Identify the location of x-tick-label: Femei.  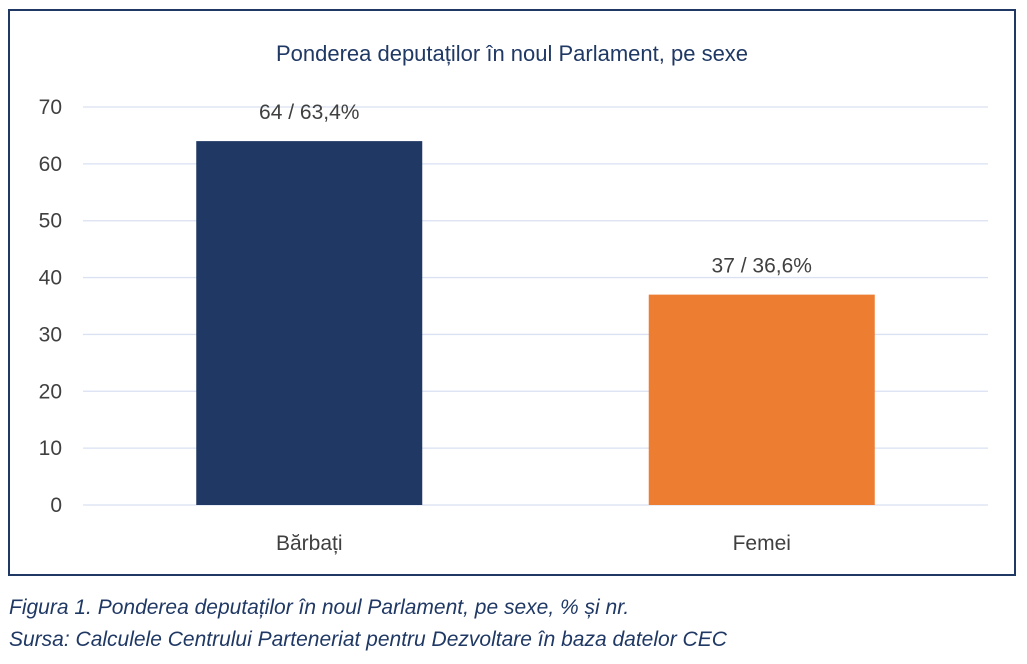
(762, 543).